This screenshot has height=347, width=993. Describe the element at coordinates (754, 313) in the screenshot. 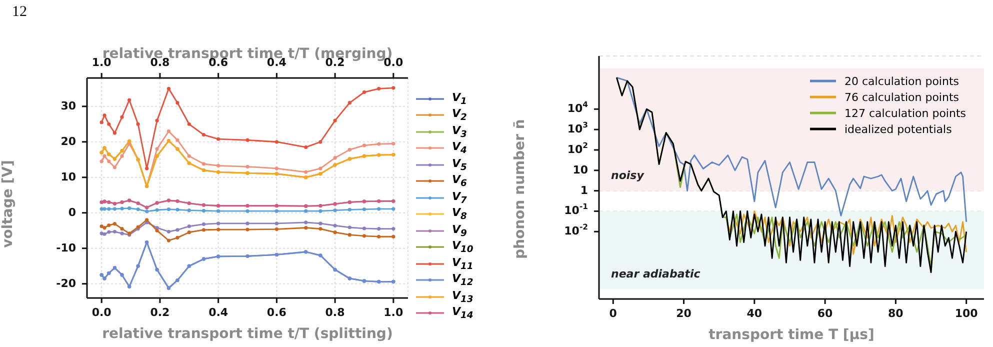

I see `x-tick-label: 40` at that location.